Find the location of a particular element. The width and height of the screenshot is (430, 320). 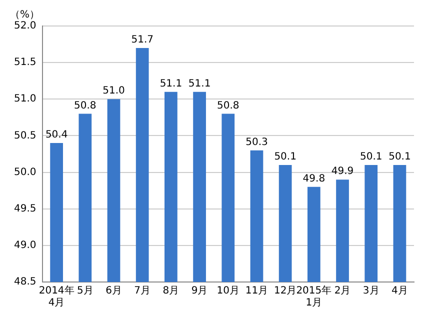

x-tick-label: 2014年 4月 is located at coordinates (56, 296).